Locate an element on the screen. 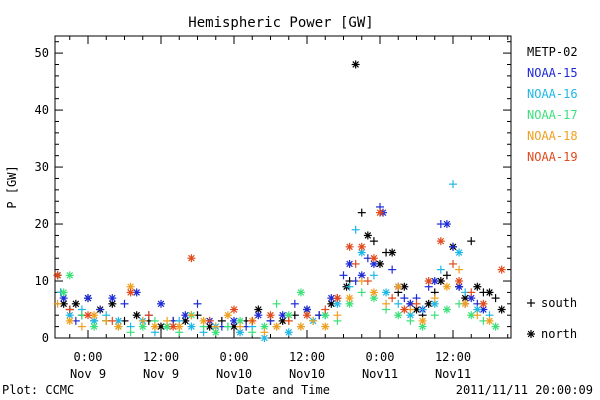 Image resolution: width=600 pixels, height=400 pixels. plot-credit: Plot: CCMC is located at coordinates (38, 390).